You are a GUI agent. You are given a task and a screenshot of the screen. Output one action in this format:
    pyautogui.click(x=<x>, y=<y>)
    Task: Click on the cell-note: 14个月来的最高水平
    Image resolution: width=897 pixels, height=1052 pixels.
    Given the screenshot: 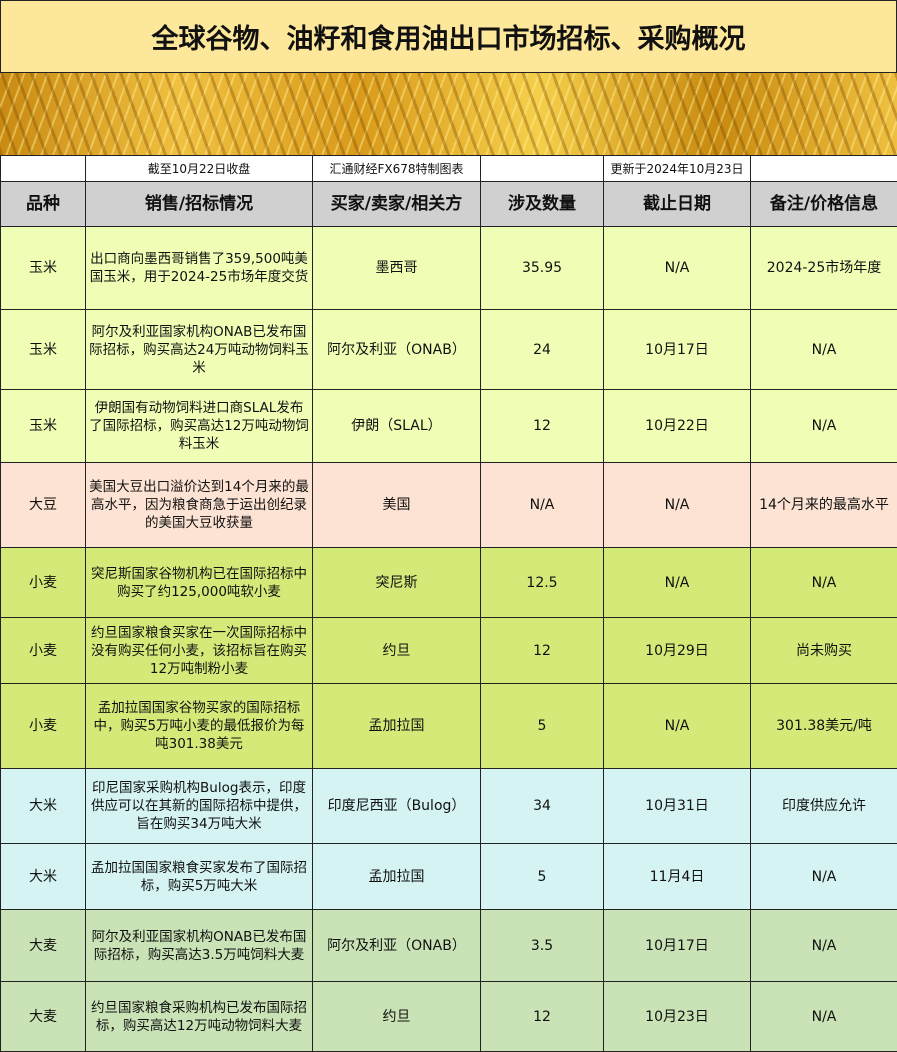 What is the action you would take?
    pyautogui.click(x=824, y=505)
    